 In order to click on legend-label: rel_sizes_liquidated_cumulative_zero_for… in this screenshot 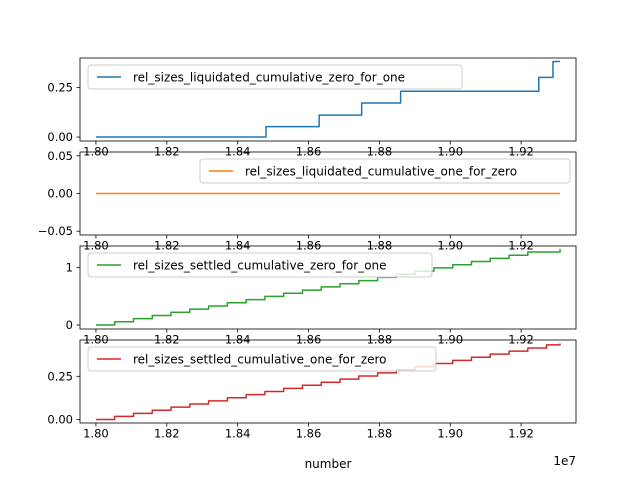, I will do `click(269, 78)`.